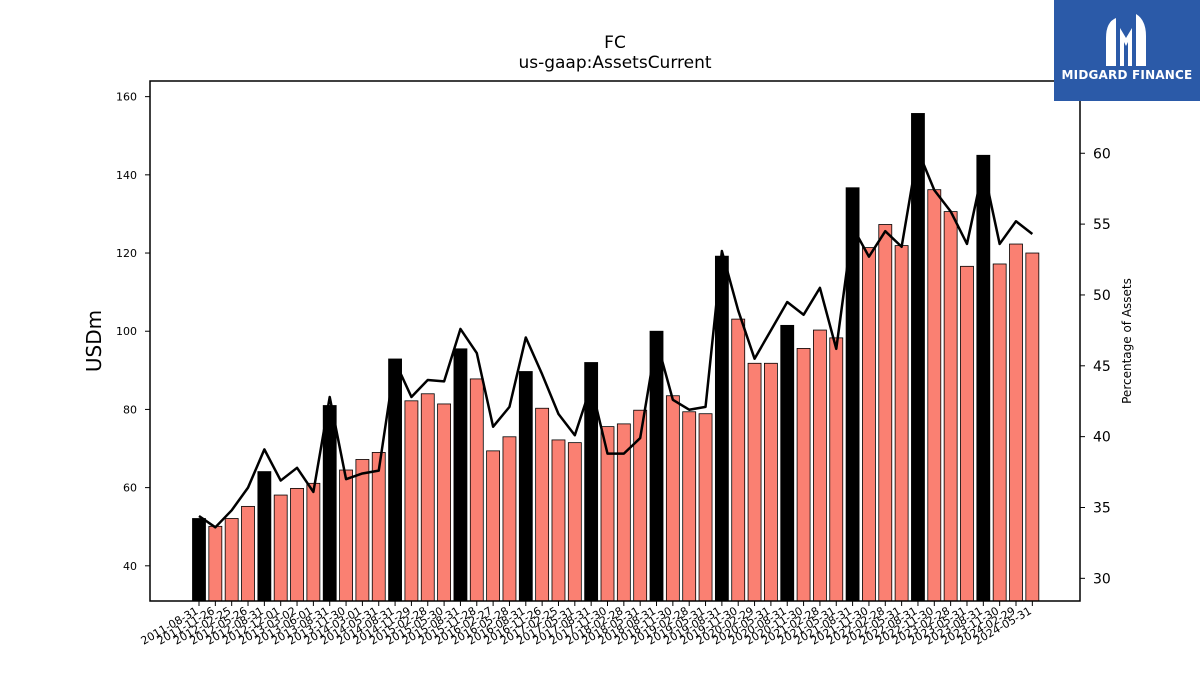  What do you see at coordinates (130, 488) in the screenshot?
I see `y-tick-label: 60` at bounding box center [130, 488].